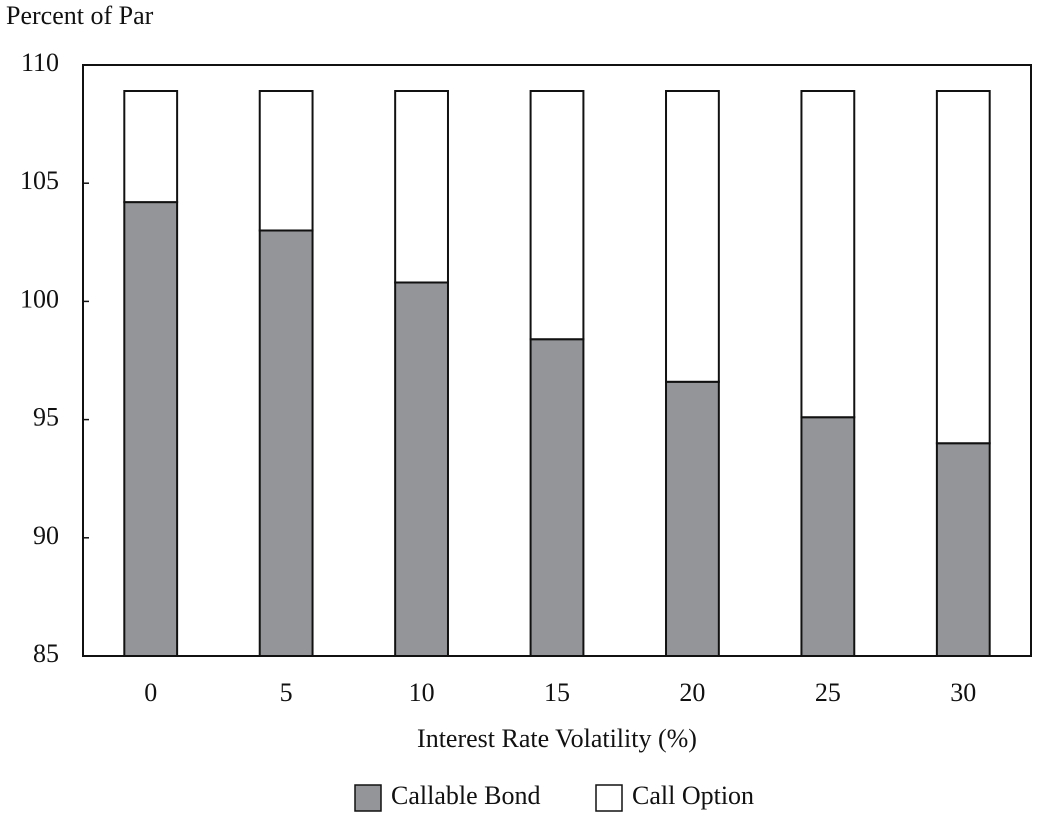 This screenshot has width=1060, height=831. I want to click on legend-label: Callable Bond, so click(465, 795).